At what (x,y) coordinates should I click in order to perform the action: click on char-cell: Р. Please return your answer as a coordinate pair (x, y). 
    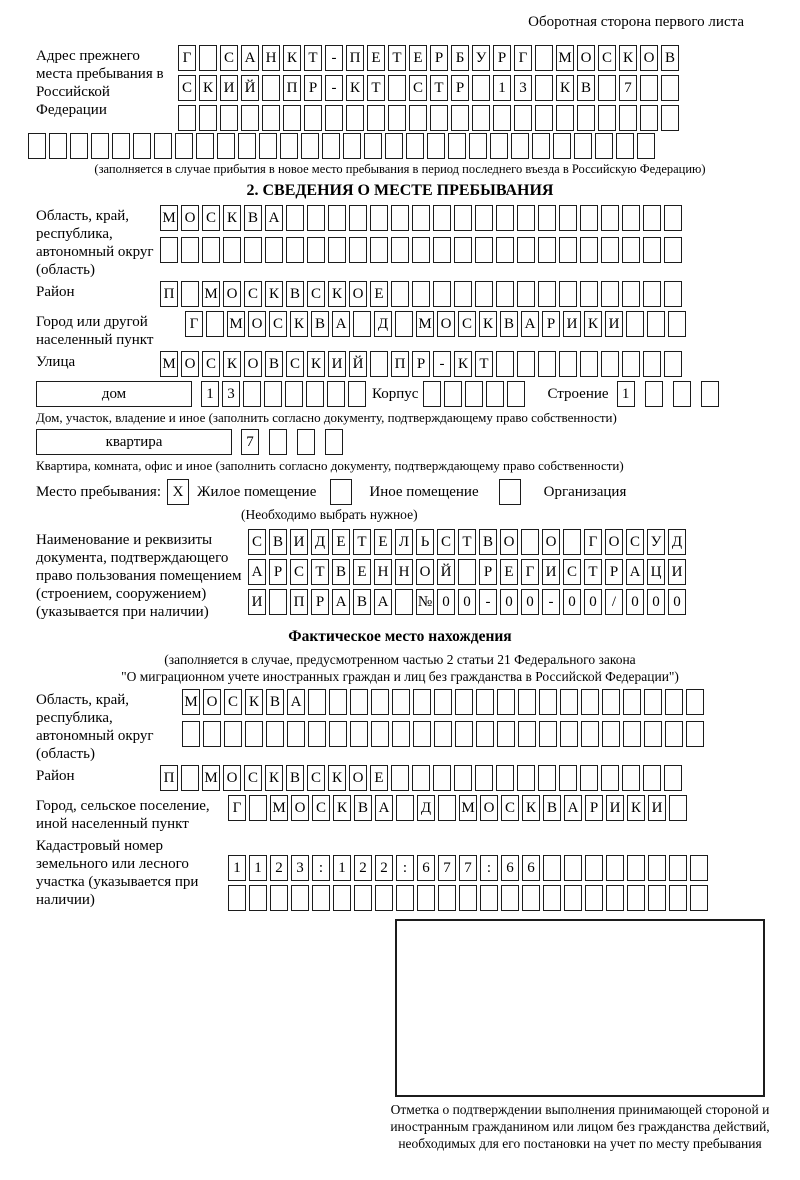
    Looking at the image, I should click on (594, 808).